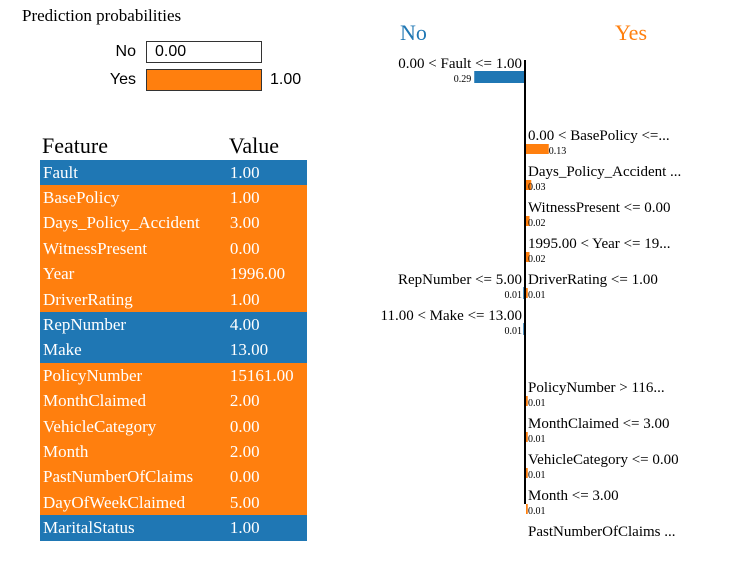  What do you see at coordinates (266, 503) in the screenshot?
I see `value-cell: 5.00` at bounding box center [266, 503].